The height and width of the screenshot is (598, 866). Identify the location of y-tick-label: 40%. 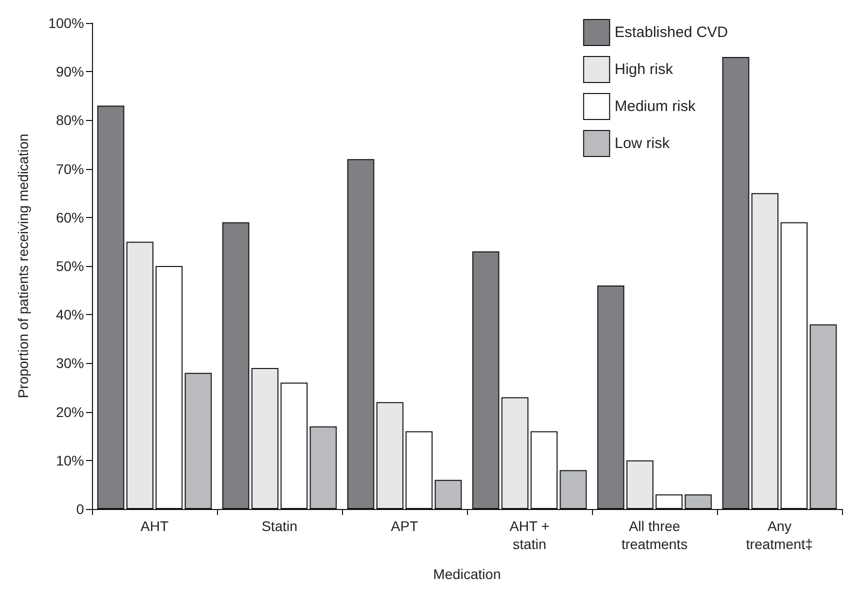
(70, 314).